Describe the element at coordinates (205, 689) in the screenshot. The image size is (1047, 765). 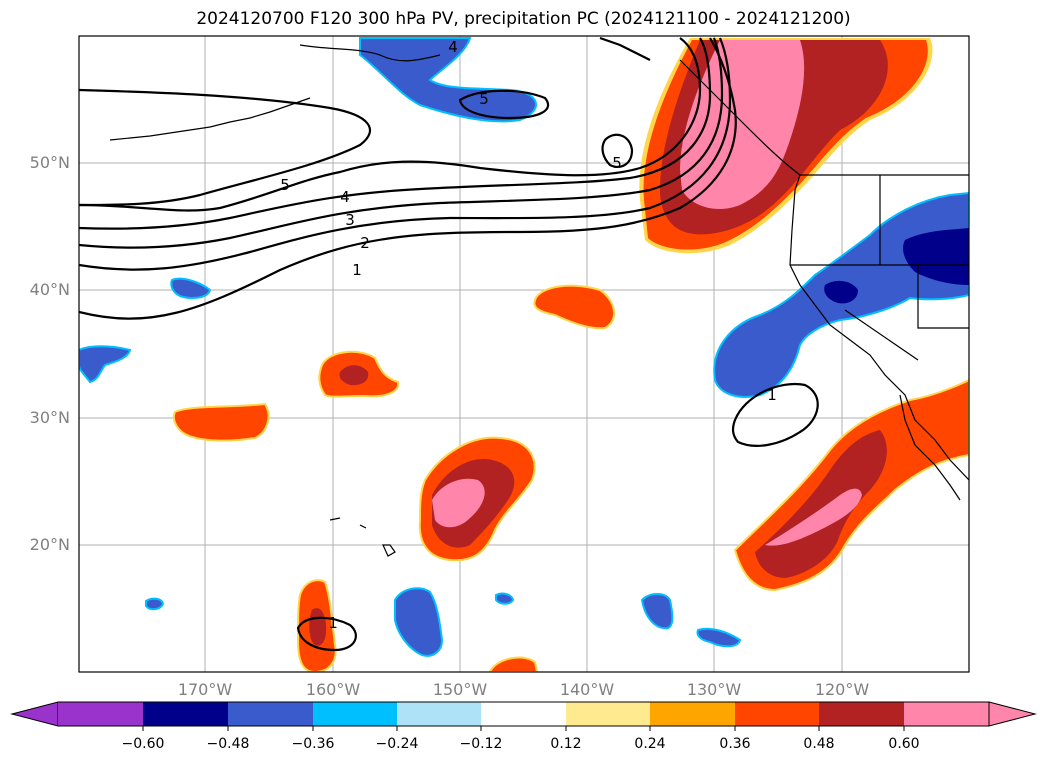
I see `lon-label: 170°W` at that location.